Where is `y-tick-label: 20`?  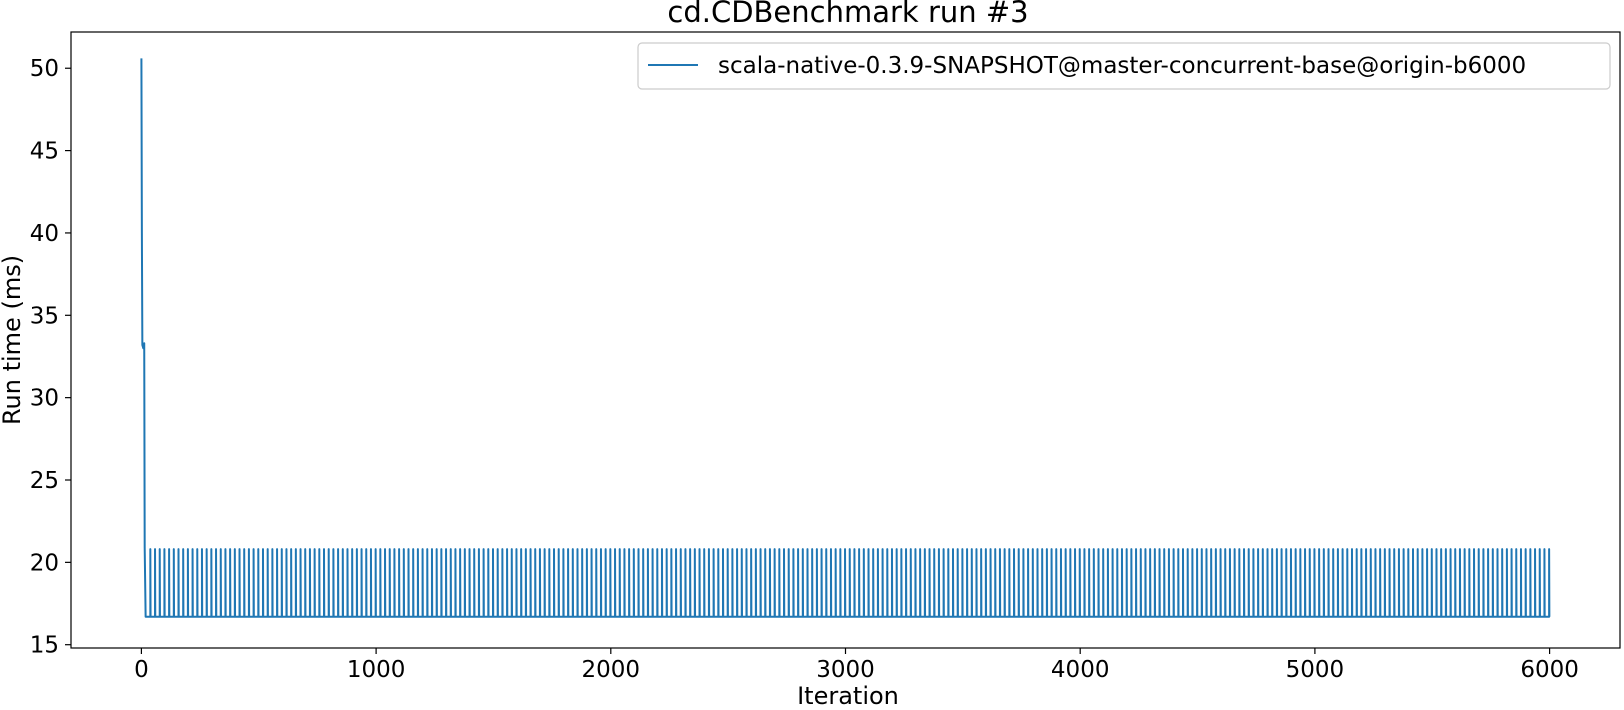 y-tick-label: 20 is located at coordinates (44, 563).